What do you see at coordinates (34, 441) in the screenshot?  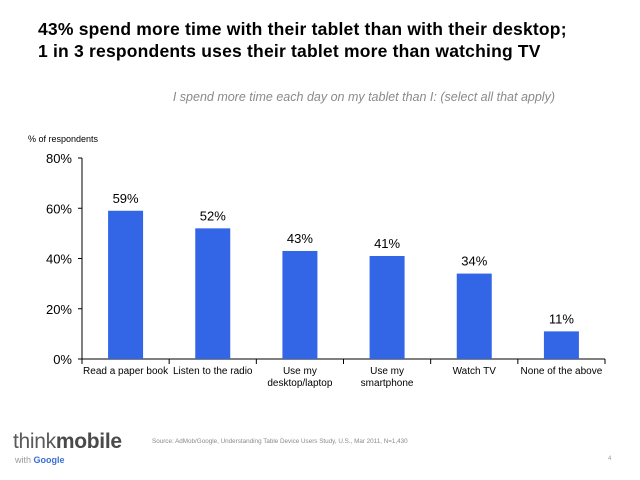 I see `logo-think: think` at bounding box center [34, 441].